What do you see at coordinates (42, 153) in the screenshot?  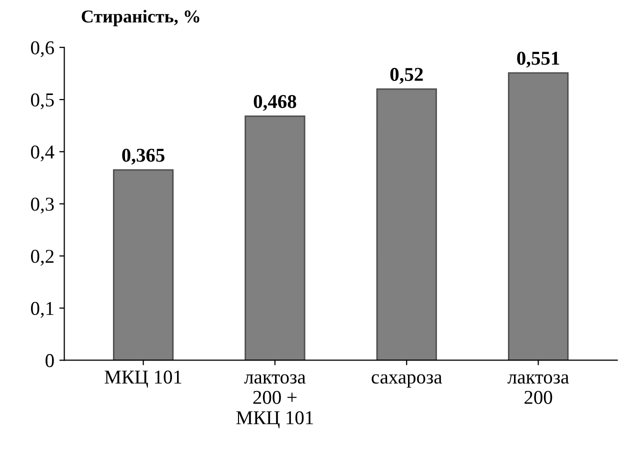 I see `y-tick-label: 0,4` at bounding box center [42, 153].